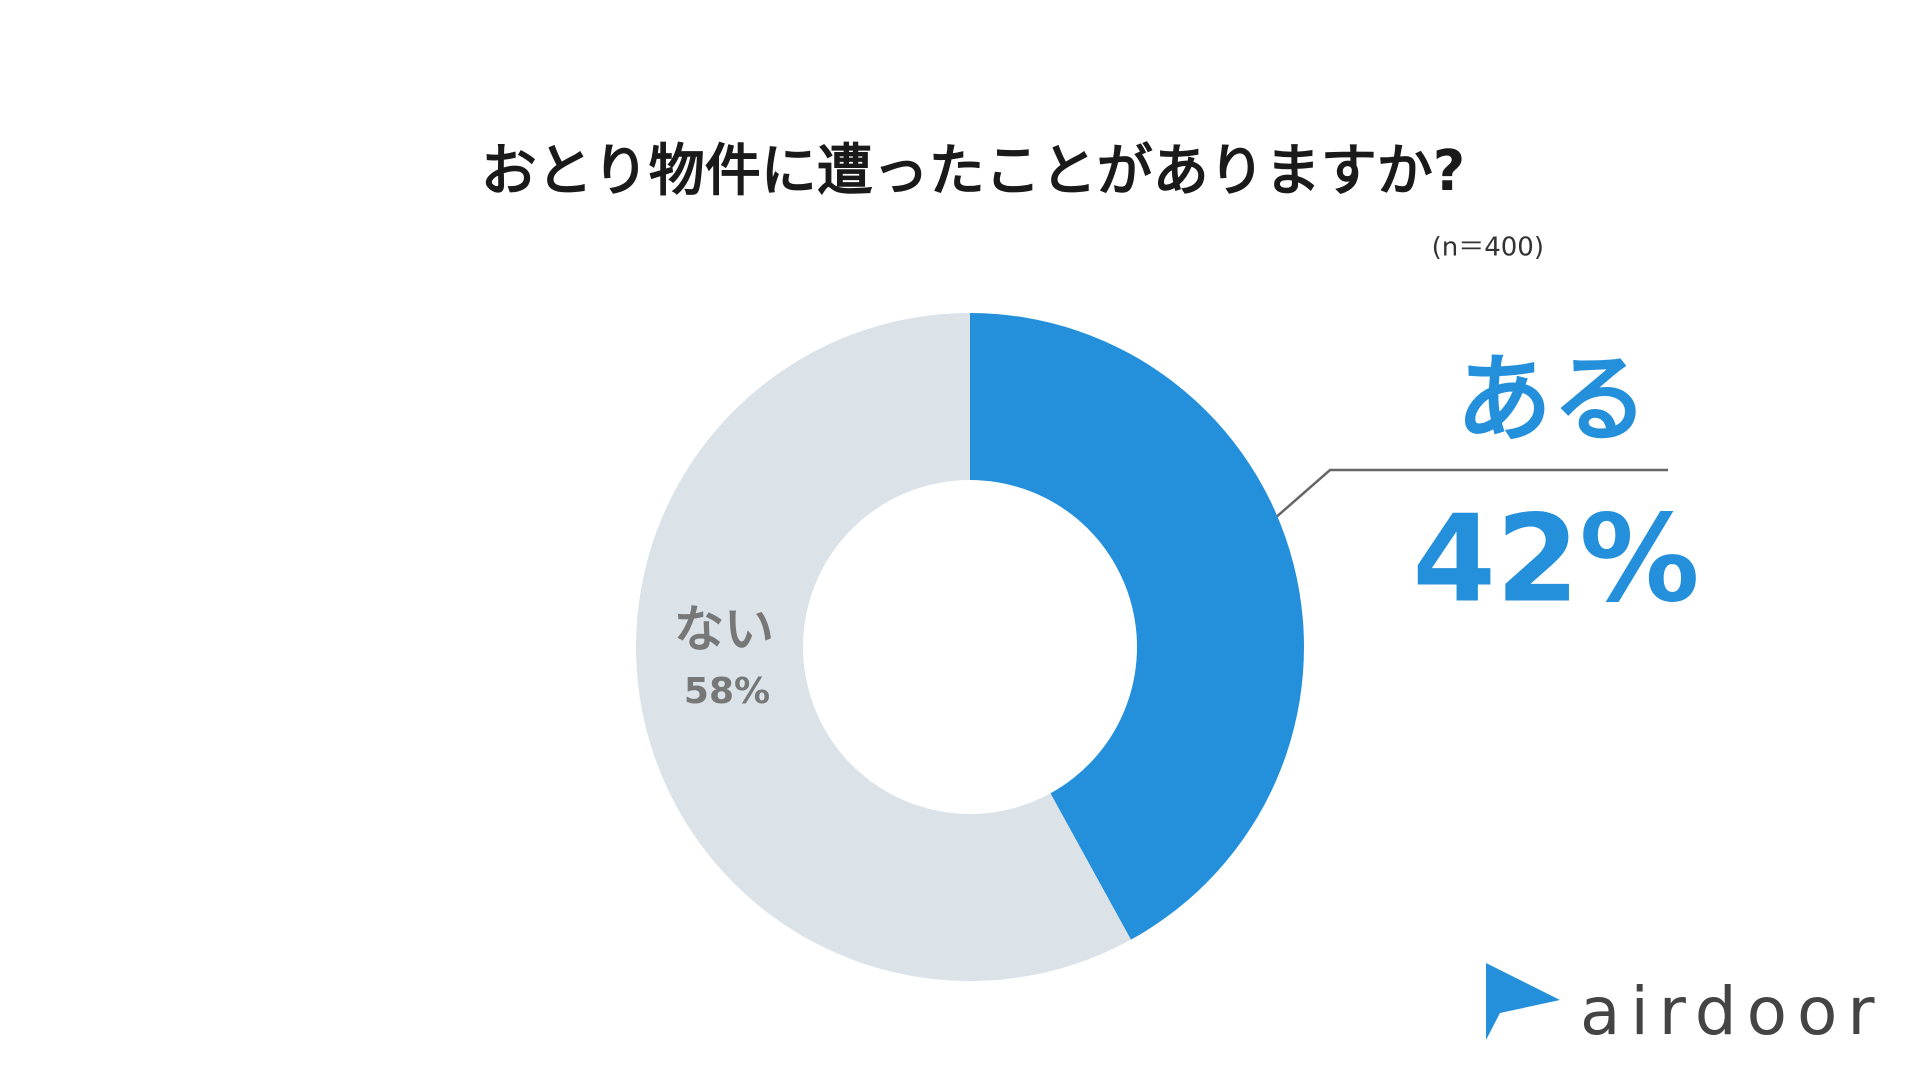 The width and height of the screenshot is (1920, 1080). Describe the element at coordinates (1488, 248) in the screenshot. I see `chart-subtitle: (n＝400)` at that location.